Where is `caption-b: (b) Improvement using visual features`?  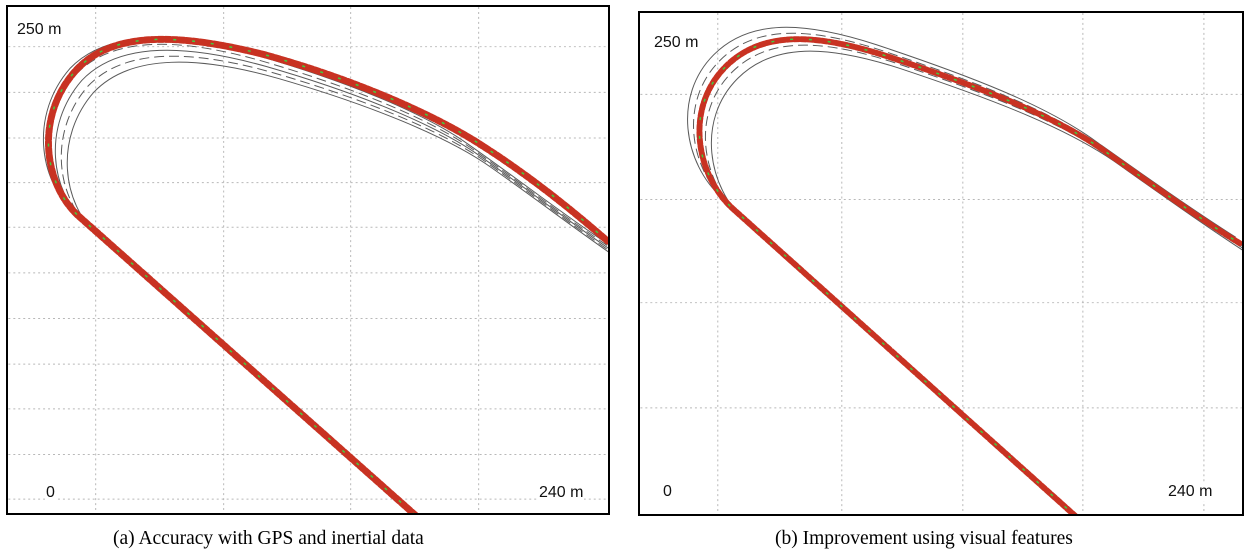 caption-b: (b) Improvement using visual features is located at coordinates (924, 538).